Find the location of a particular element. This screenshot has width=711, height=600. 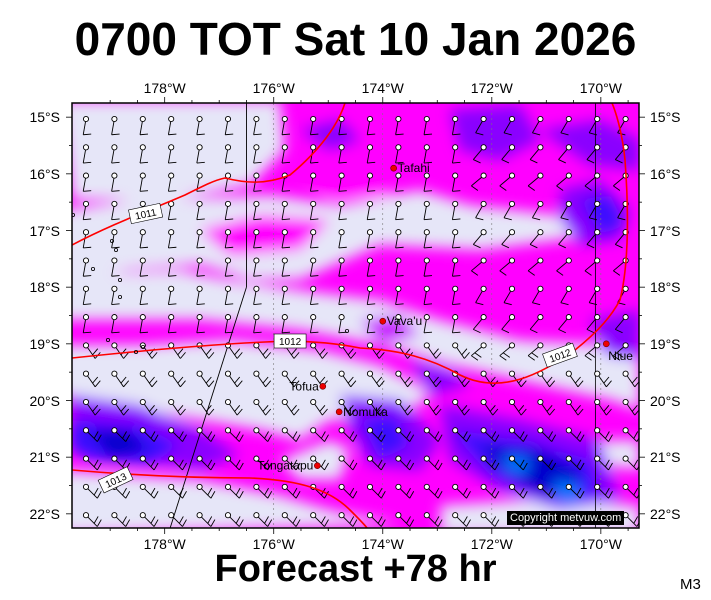

lat-label-right: 22°S is located at coordinates (665, 513).